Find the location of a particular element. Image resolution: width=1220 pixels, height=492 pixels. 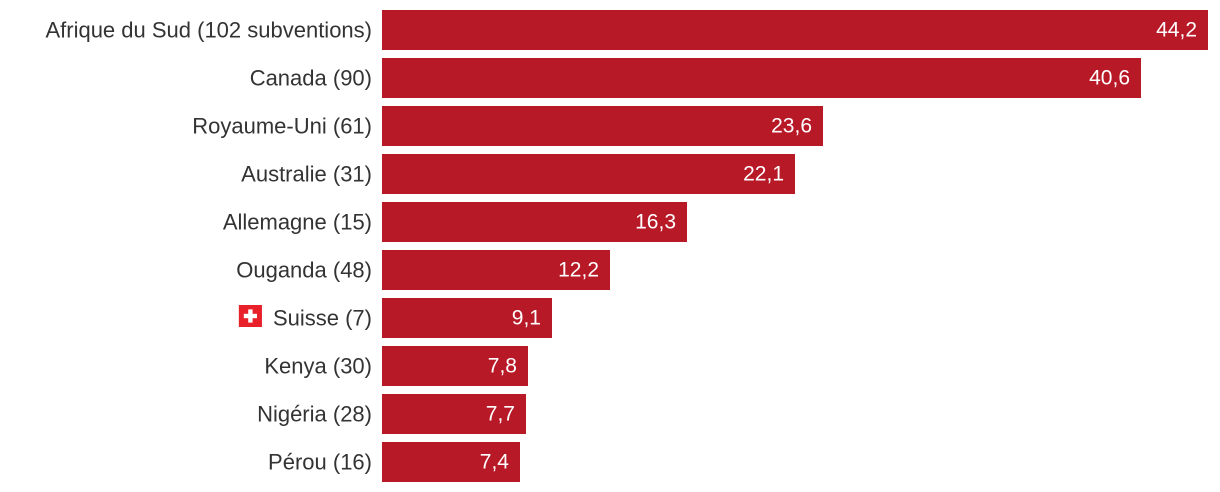

bar-value-label: 16,3 is located at coordinates (655, 222).